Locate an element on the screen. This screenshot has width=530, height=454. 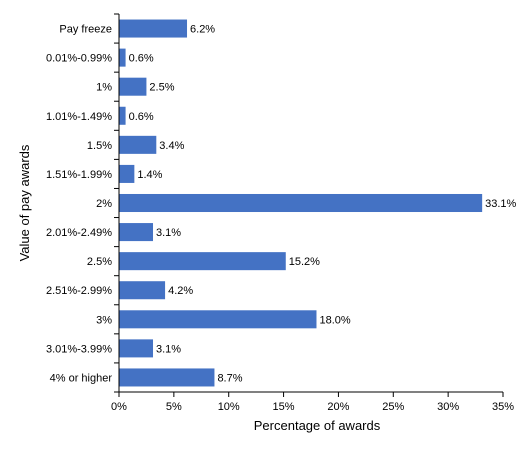
category-label: 1.51%-1.99% is located at coordinates (79, 175).